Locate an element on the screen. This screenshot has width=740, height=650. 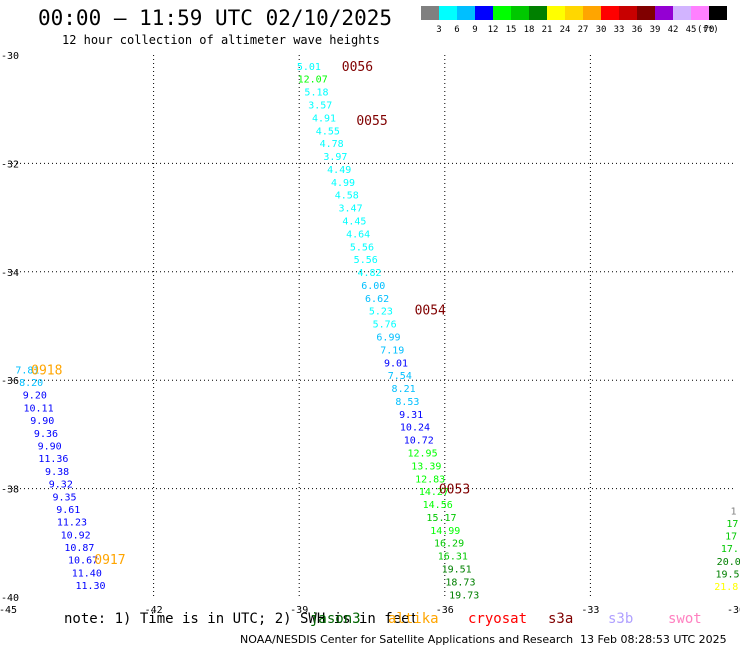
wave-height-value: 10.72 is located at coordinates (419, 441).